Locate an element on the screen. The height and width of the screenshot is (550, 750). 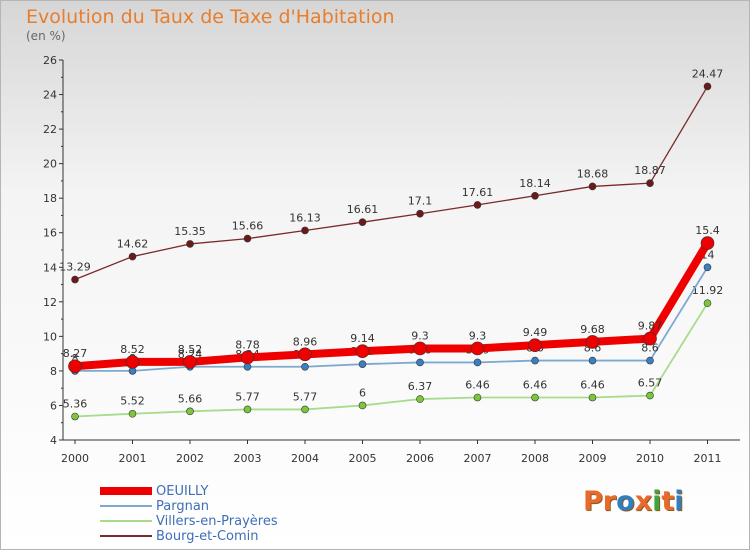
y-tick-label: 20 is located at coordinates (50, 164).